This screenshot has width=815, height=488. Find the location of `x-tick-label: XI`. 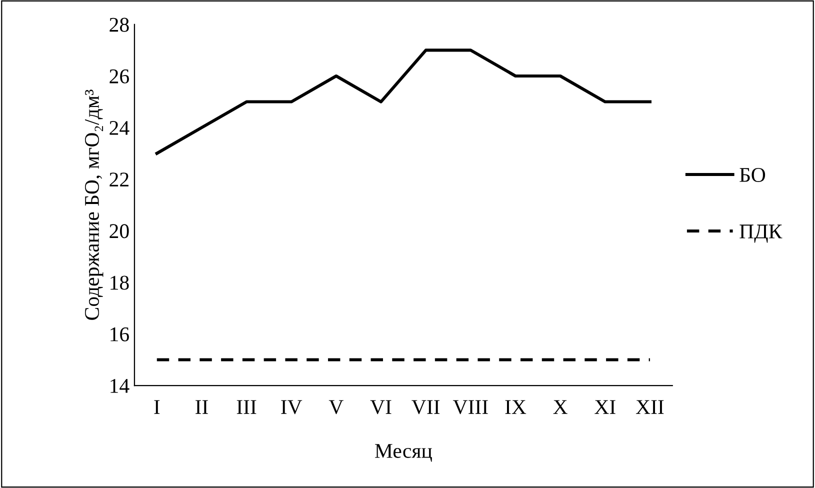

x-tick-label: XI is located at coordinates (605, 407).